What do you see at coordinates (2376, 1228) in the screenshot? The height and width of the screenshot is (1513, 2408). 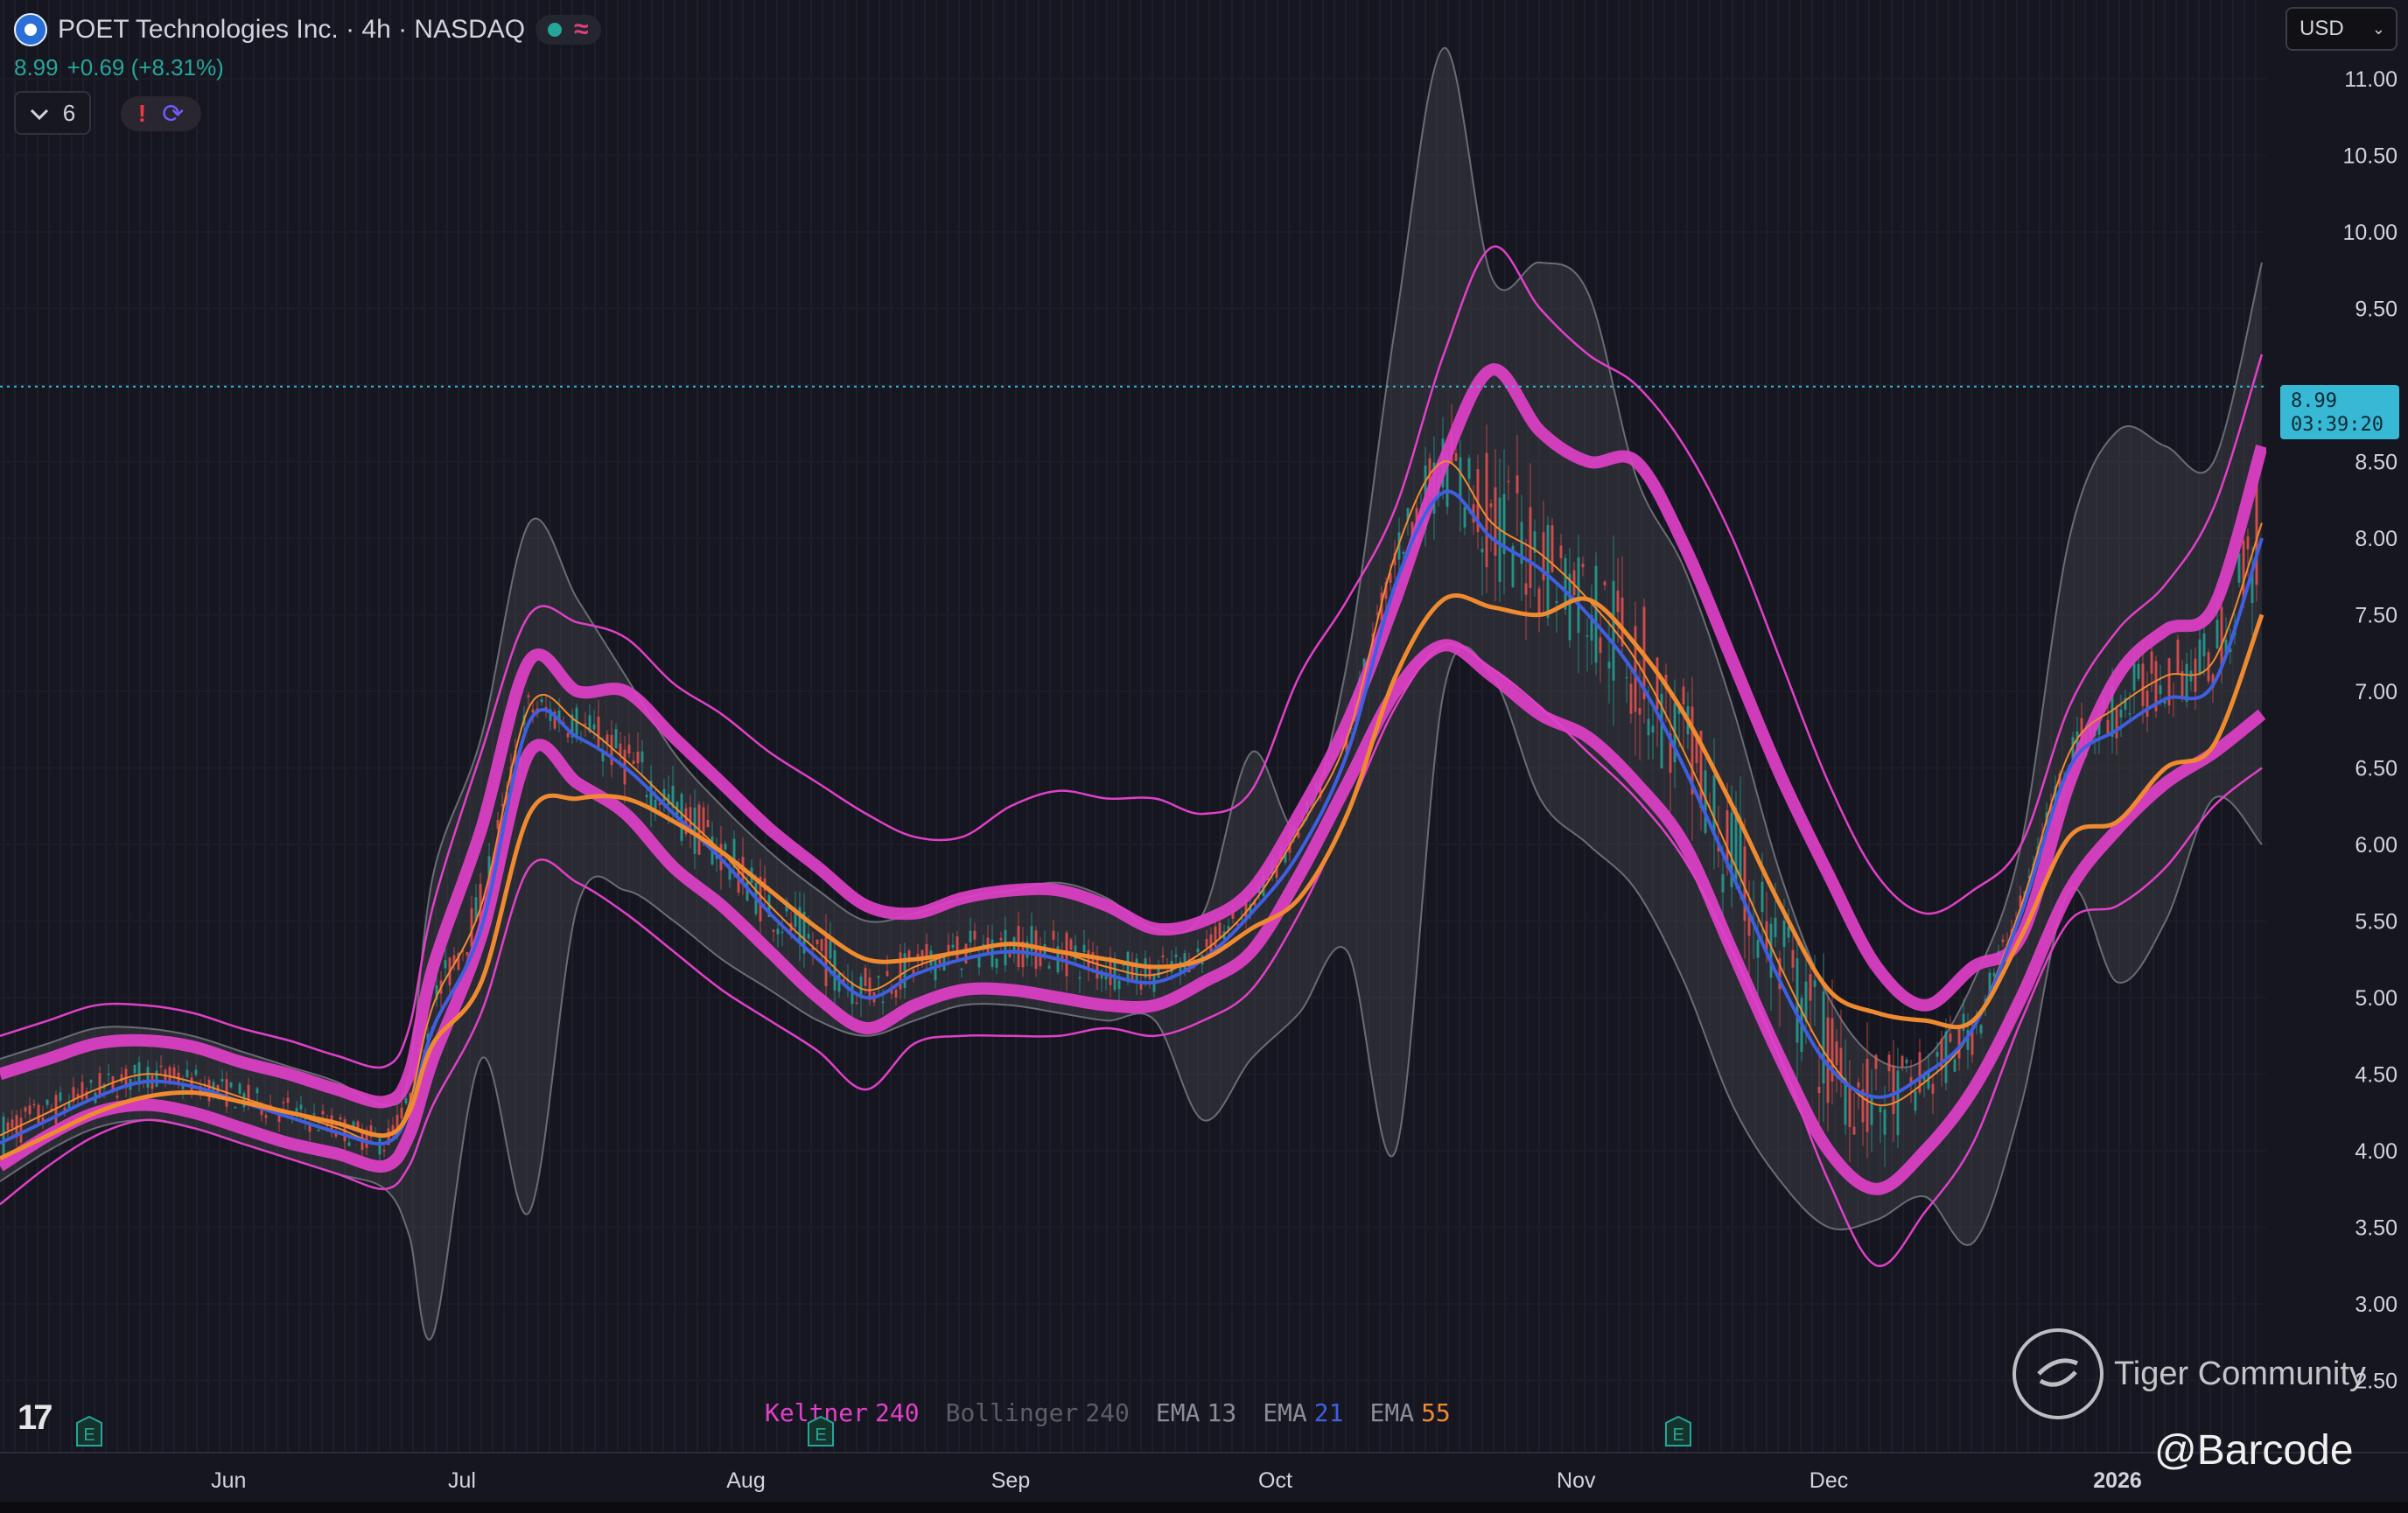 I see `price-axis-label: 3.50` at bounding box center [2376, 1228].